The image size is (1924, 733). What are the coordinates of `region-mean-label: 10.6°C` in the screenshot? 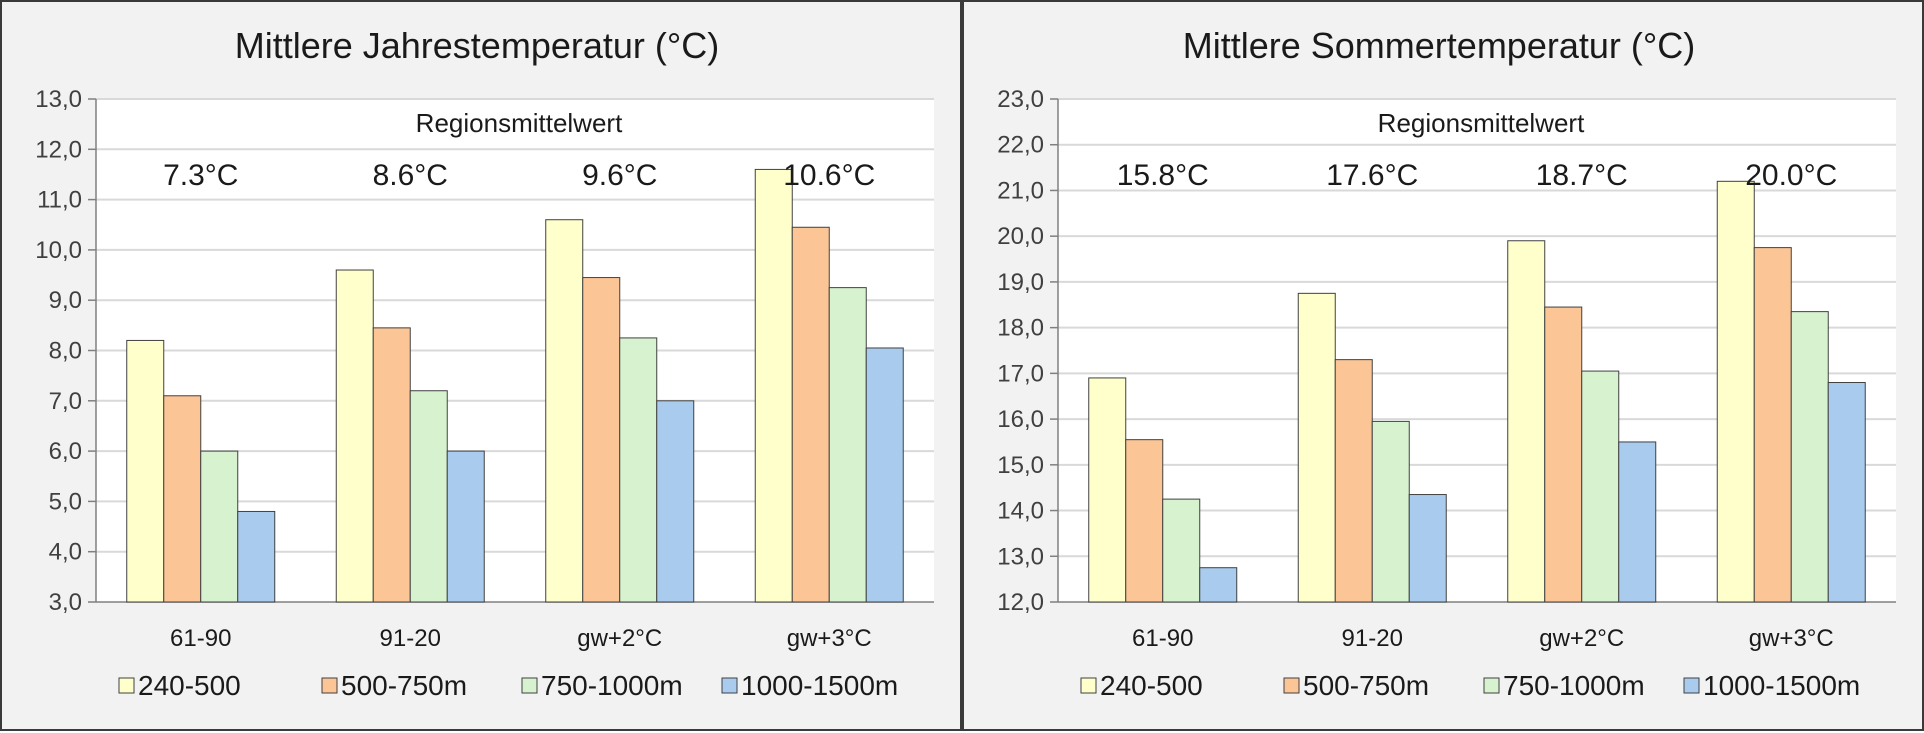 It's located at (829, 175).